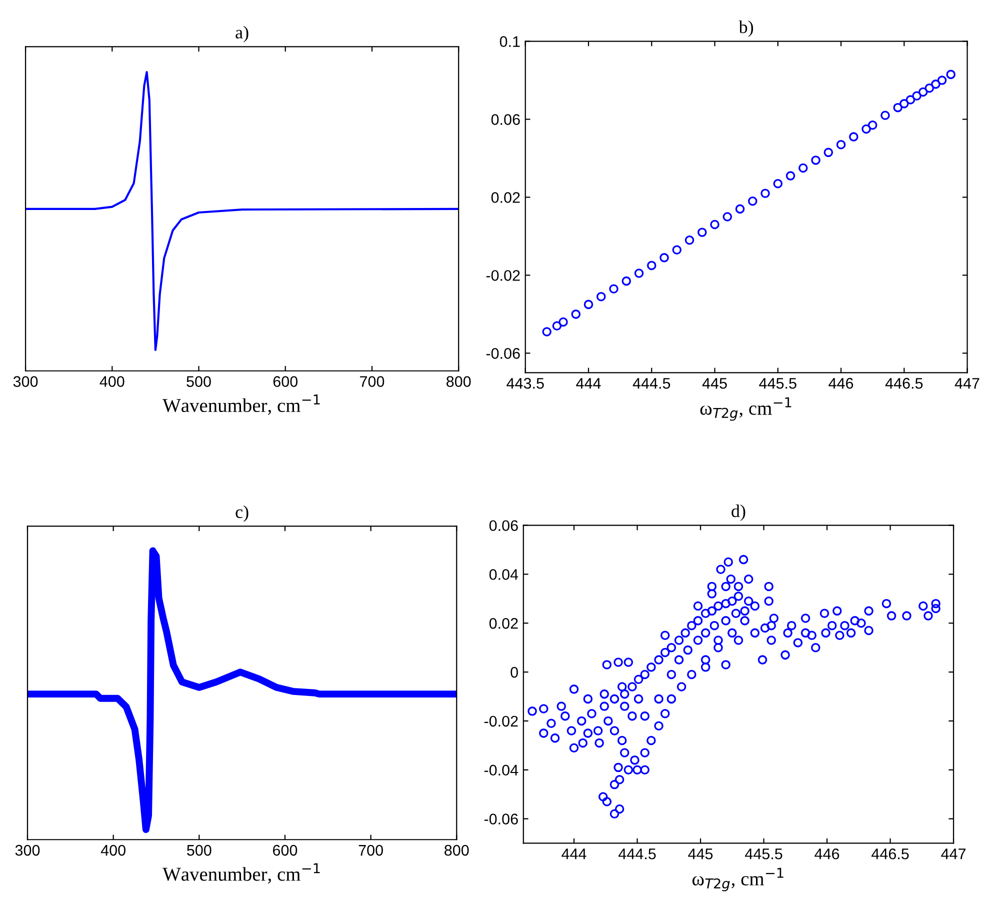 The image size is (982, 898). I want to click on y-tick-label: 0, so click(514, 672).